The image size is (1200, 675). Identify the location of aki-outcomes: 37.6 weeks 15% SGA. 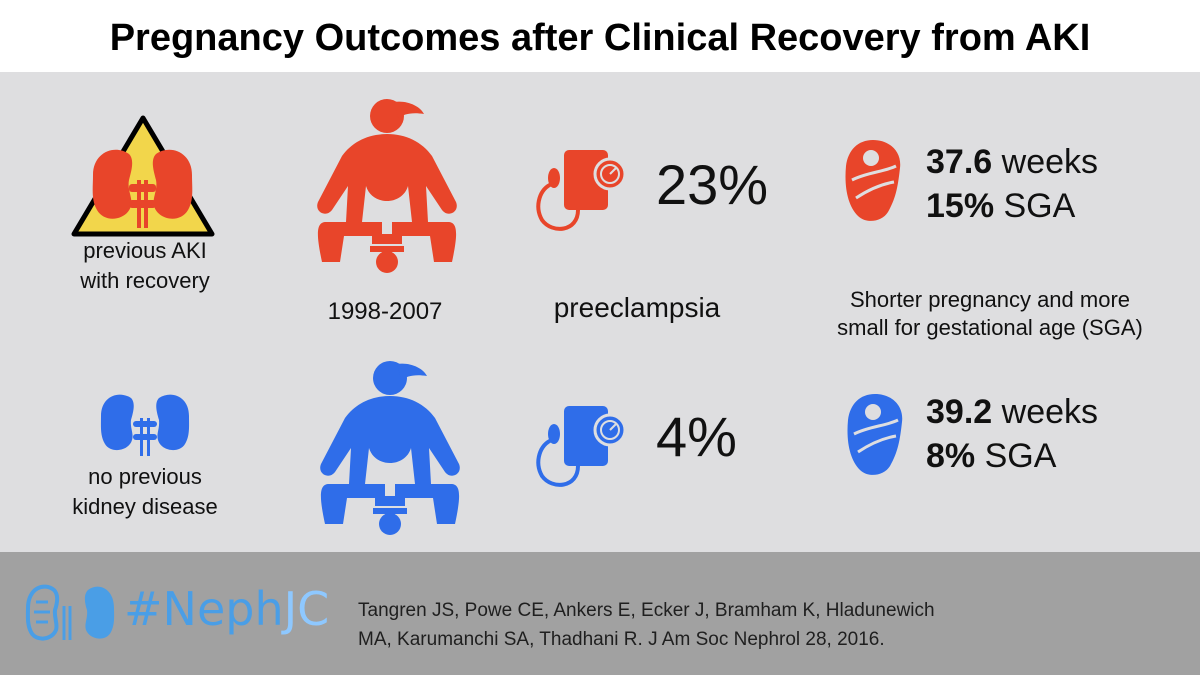
(1012, 184).